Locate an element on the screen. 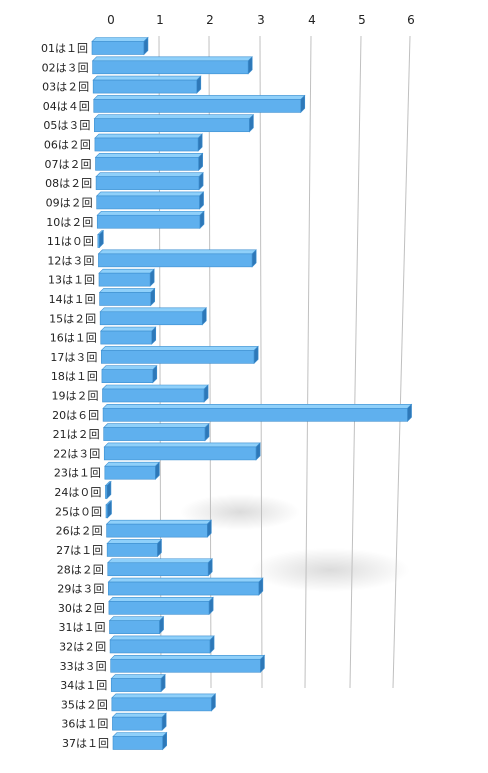 The height and width of the screenshot is (773, 488). category-label: 16は１回 is located at coordinates (73, 338).